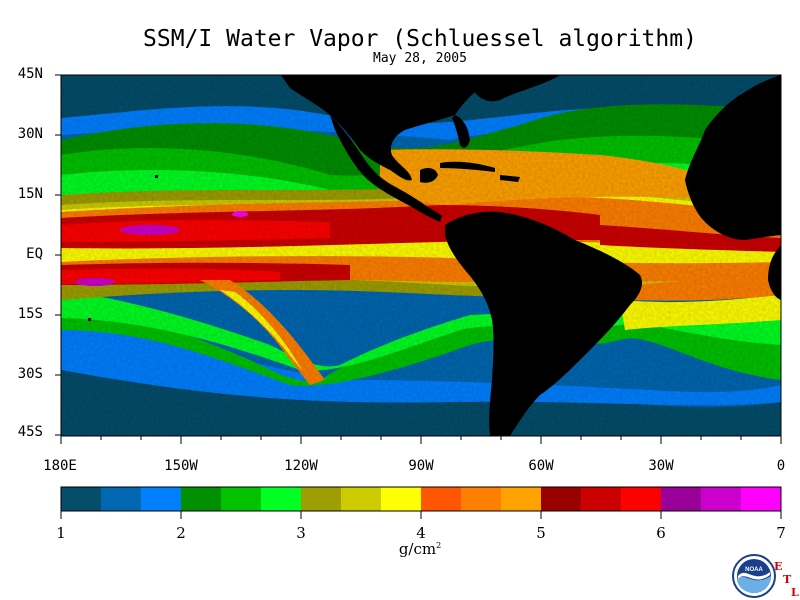  Describe the element at coordinates (421, 466) in the screenshot. I see `lon-label-90w: 90W` at that location.